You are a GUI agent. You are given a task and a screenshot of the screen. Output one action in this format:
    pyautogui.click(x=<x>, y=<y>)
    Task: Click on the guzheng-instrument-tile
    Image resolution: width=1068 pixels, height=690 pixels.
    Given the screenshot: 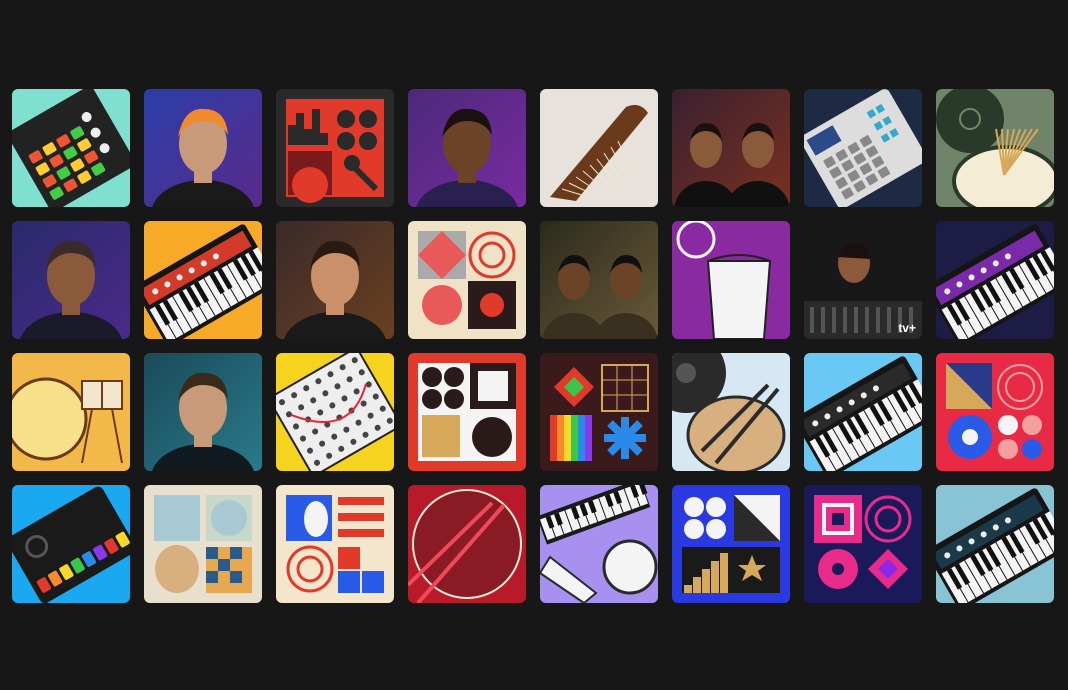 What is the action you would take?
    pyautogui.click(x=599, y=148)
    